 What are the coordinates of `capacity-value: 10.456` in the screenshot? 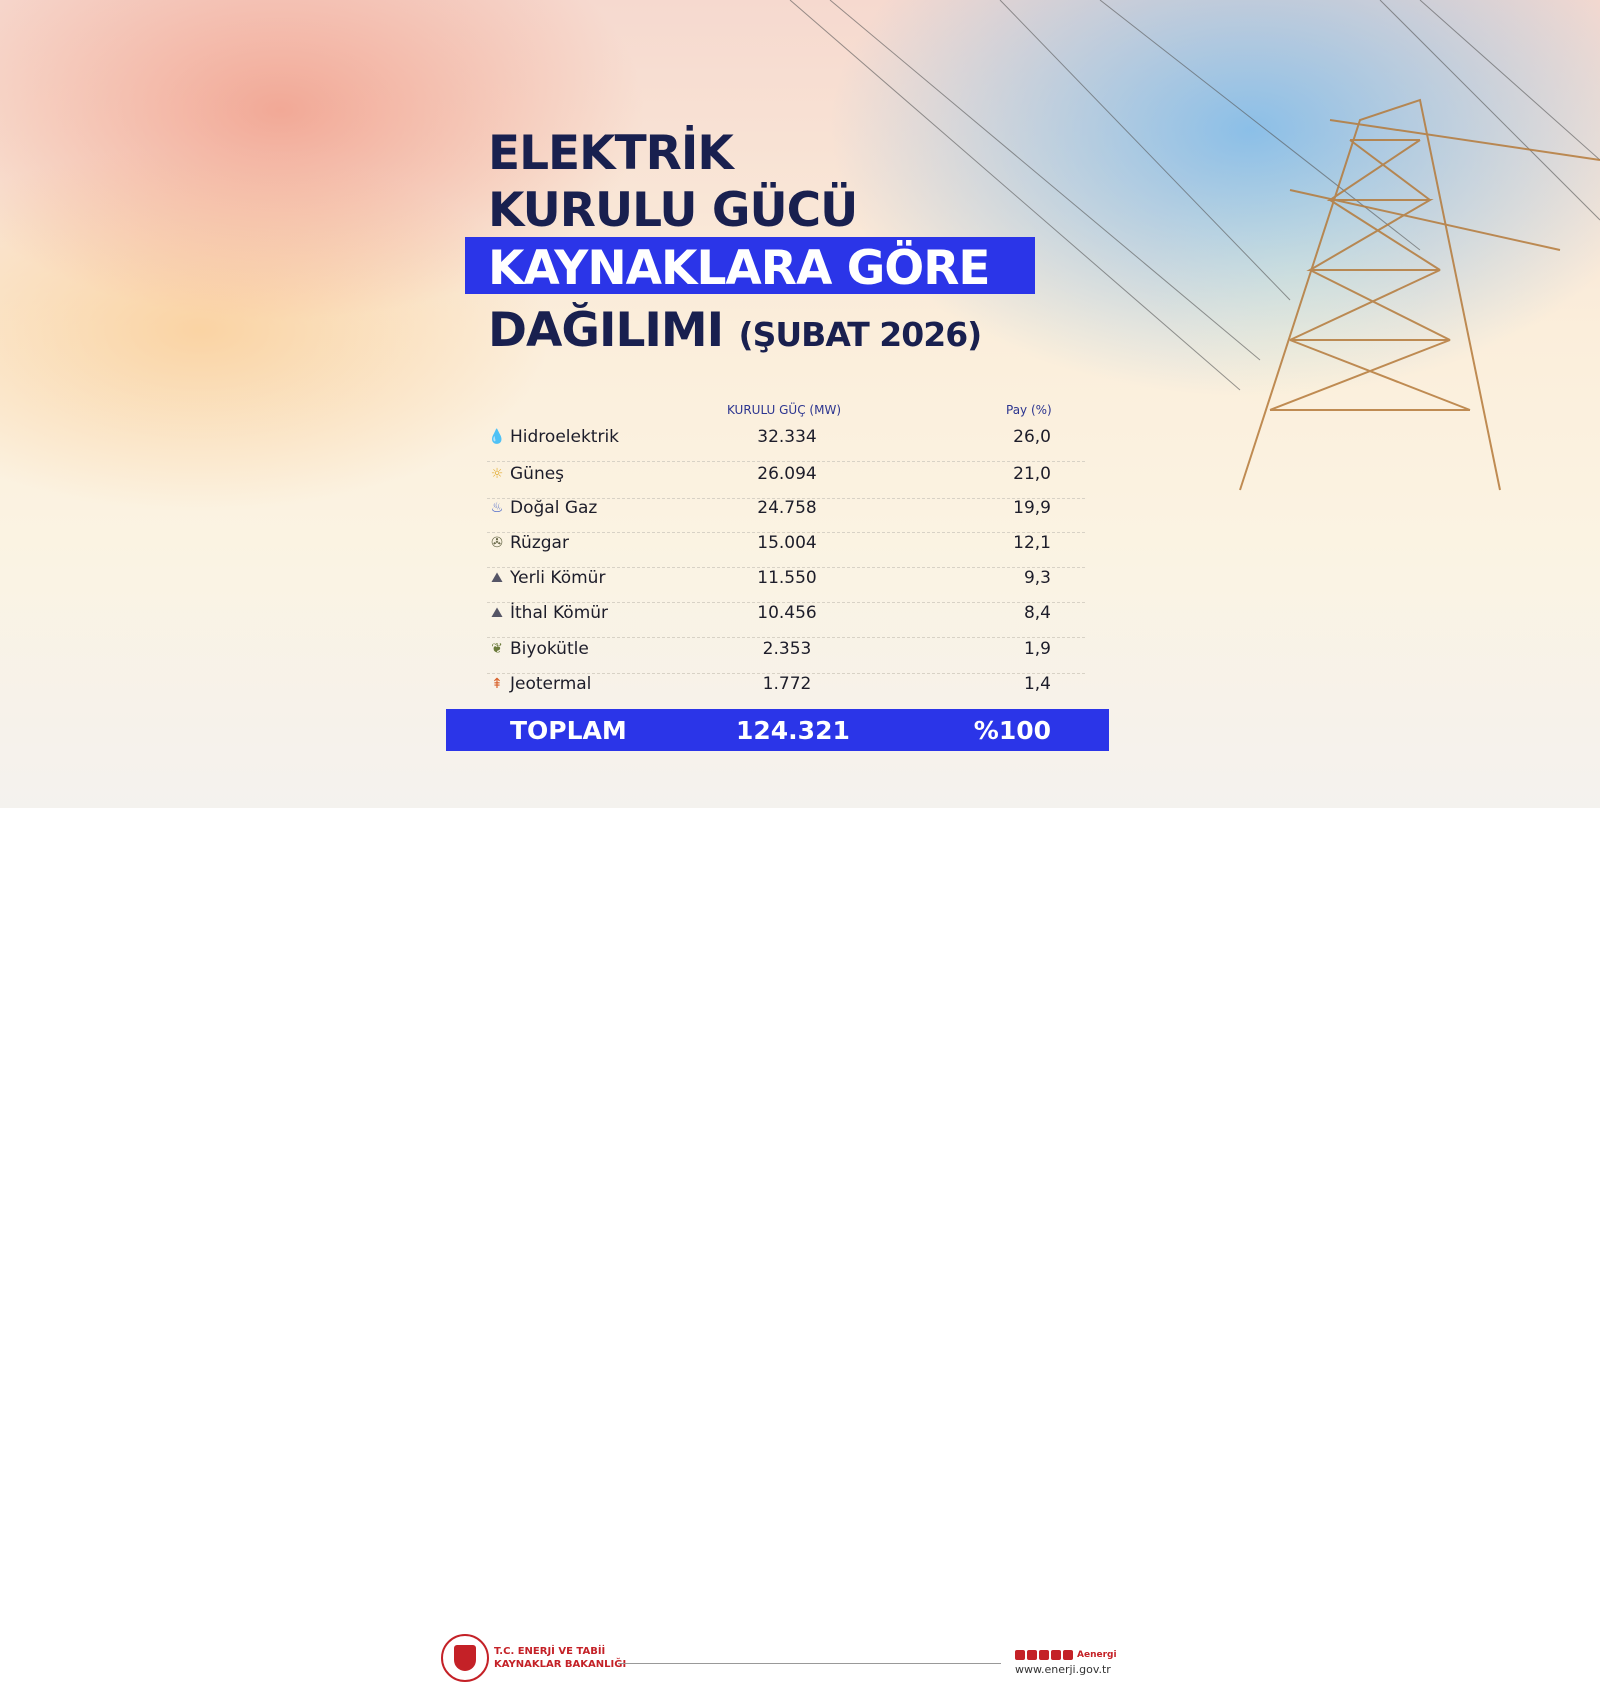 It's located at (787, 613).